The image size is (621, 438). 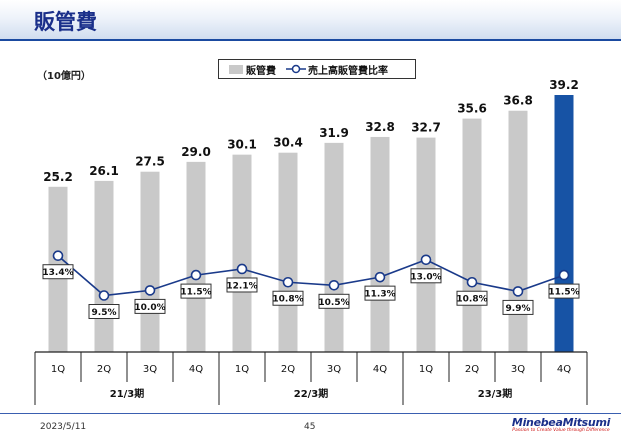 I want to click on x-tick-label-9: 1Q, so click(x=426, y=369).